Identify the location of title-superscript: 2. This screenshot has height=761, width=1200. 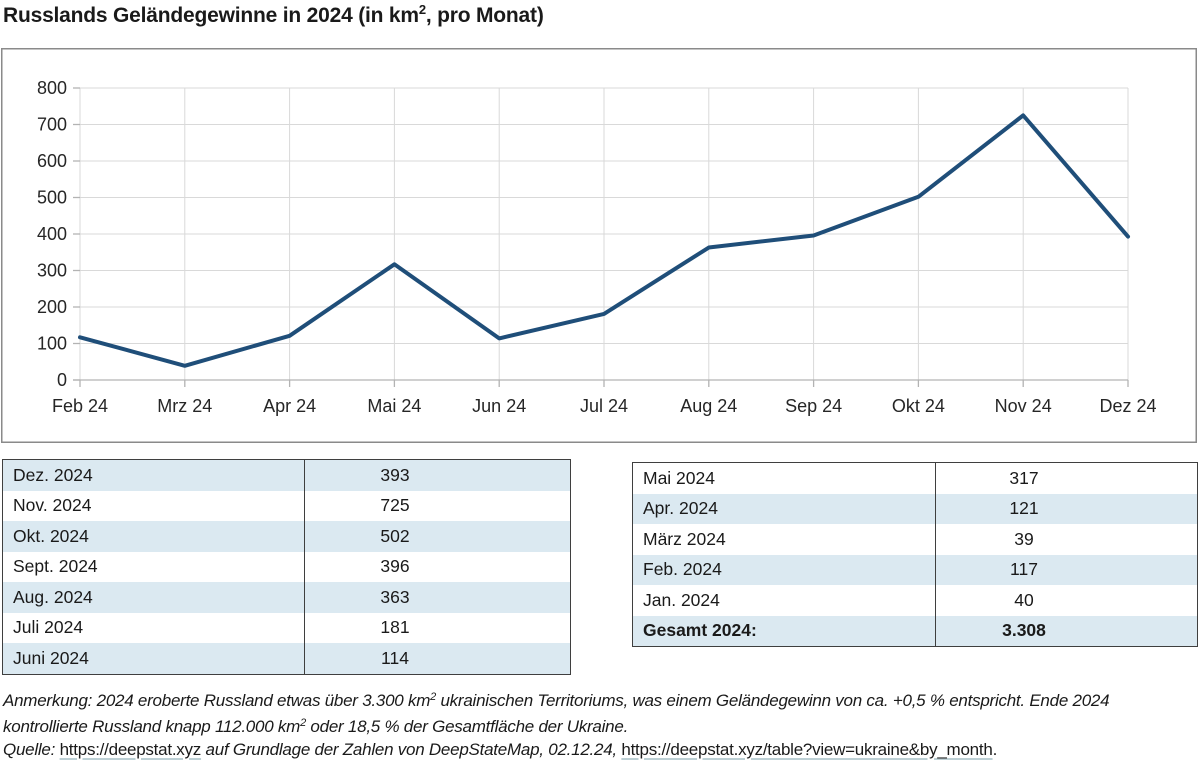
(422, 9).